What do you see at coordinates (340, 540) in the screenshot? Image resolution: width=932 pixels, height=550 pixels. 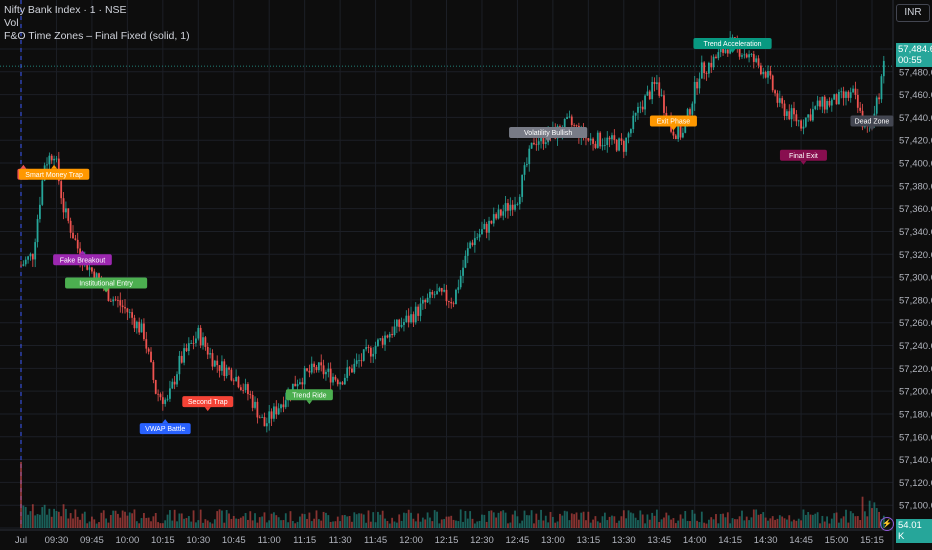 I see `x-tick-label: 11:30` at bounding box center [340, 540].